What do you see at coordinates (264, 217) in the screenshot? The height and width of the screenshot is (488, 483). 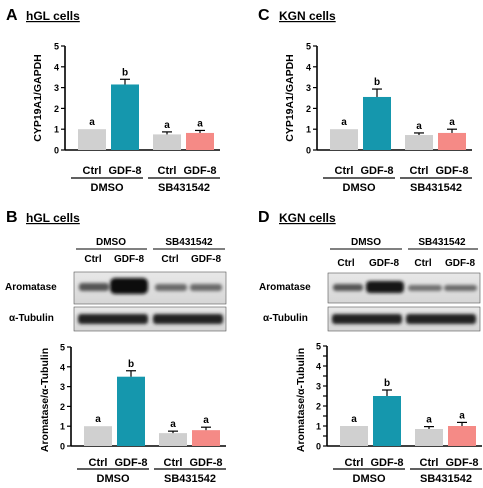 I see `panel-letter-d: D` at bounding box center [264, 217].